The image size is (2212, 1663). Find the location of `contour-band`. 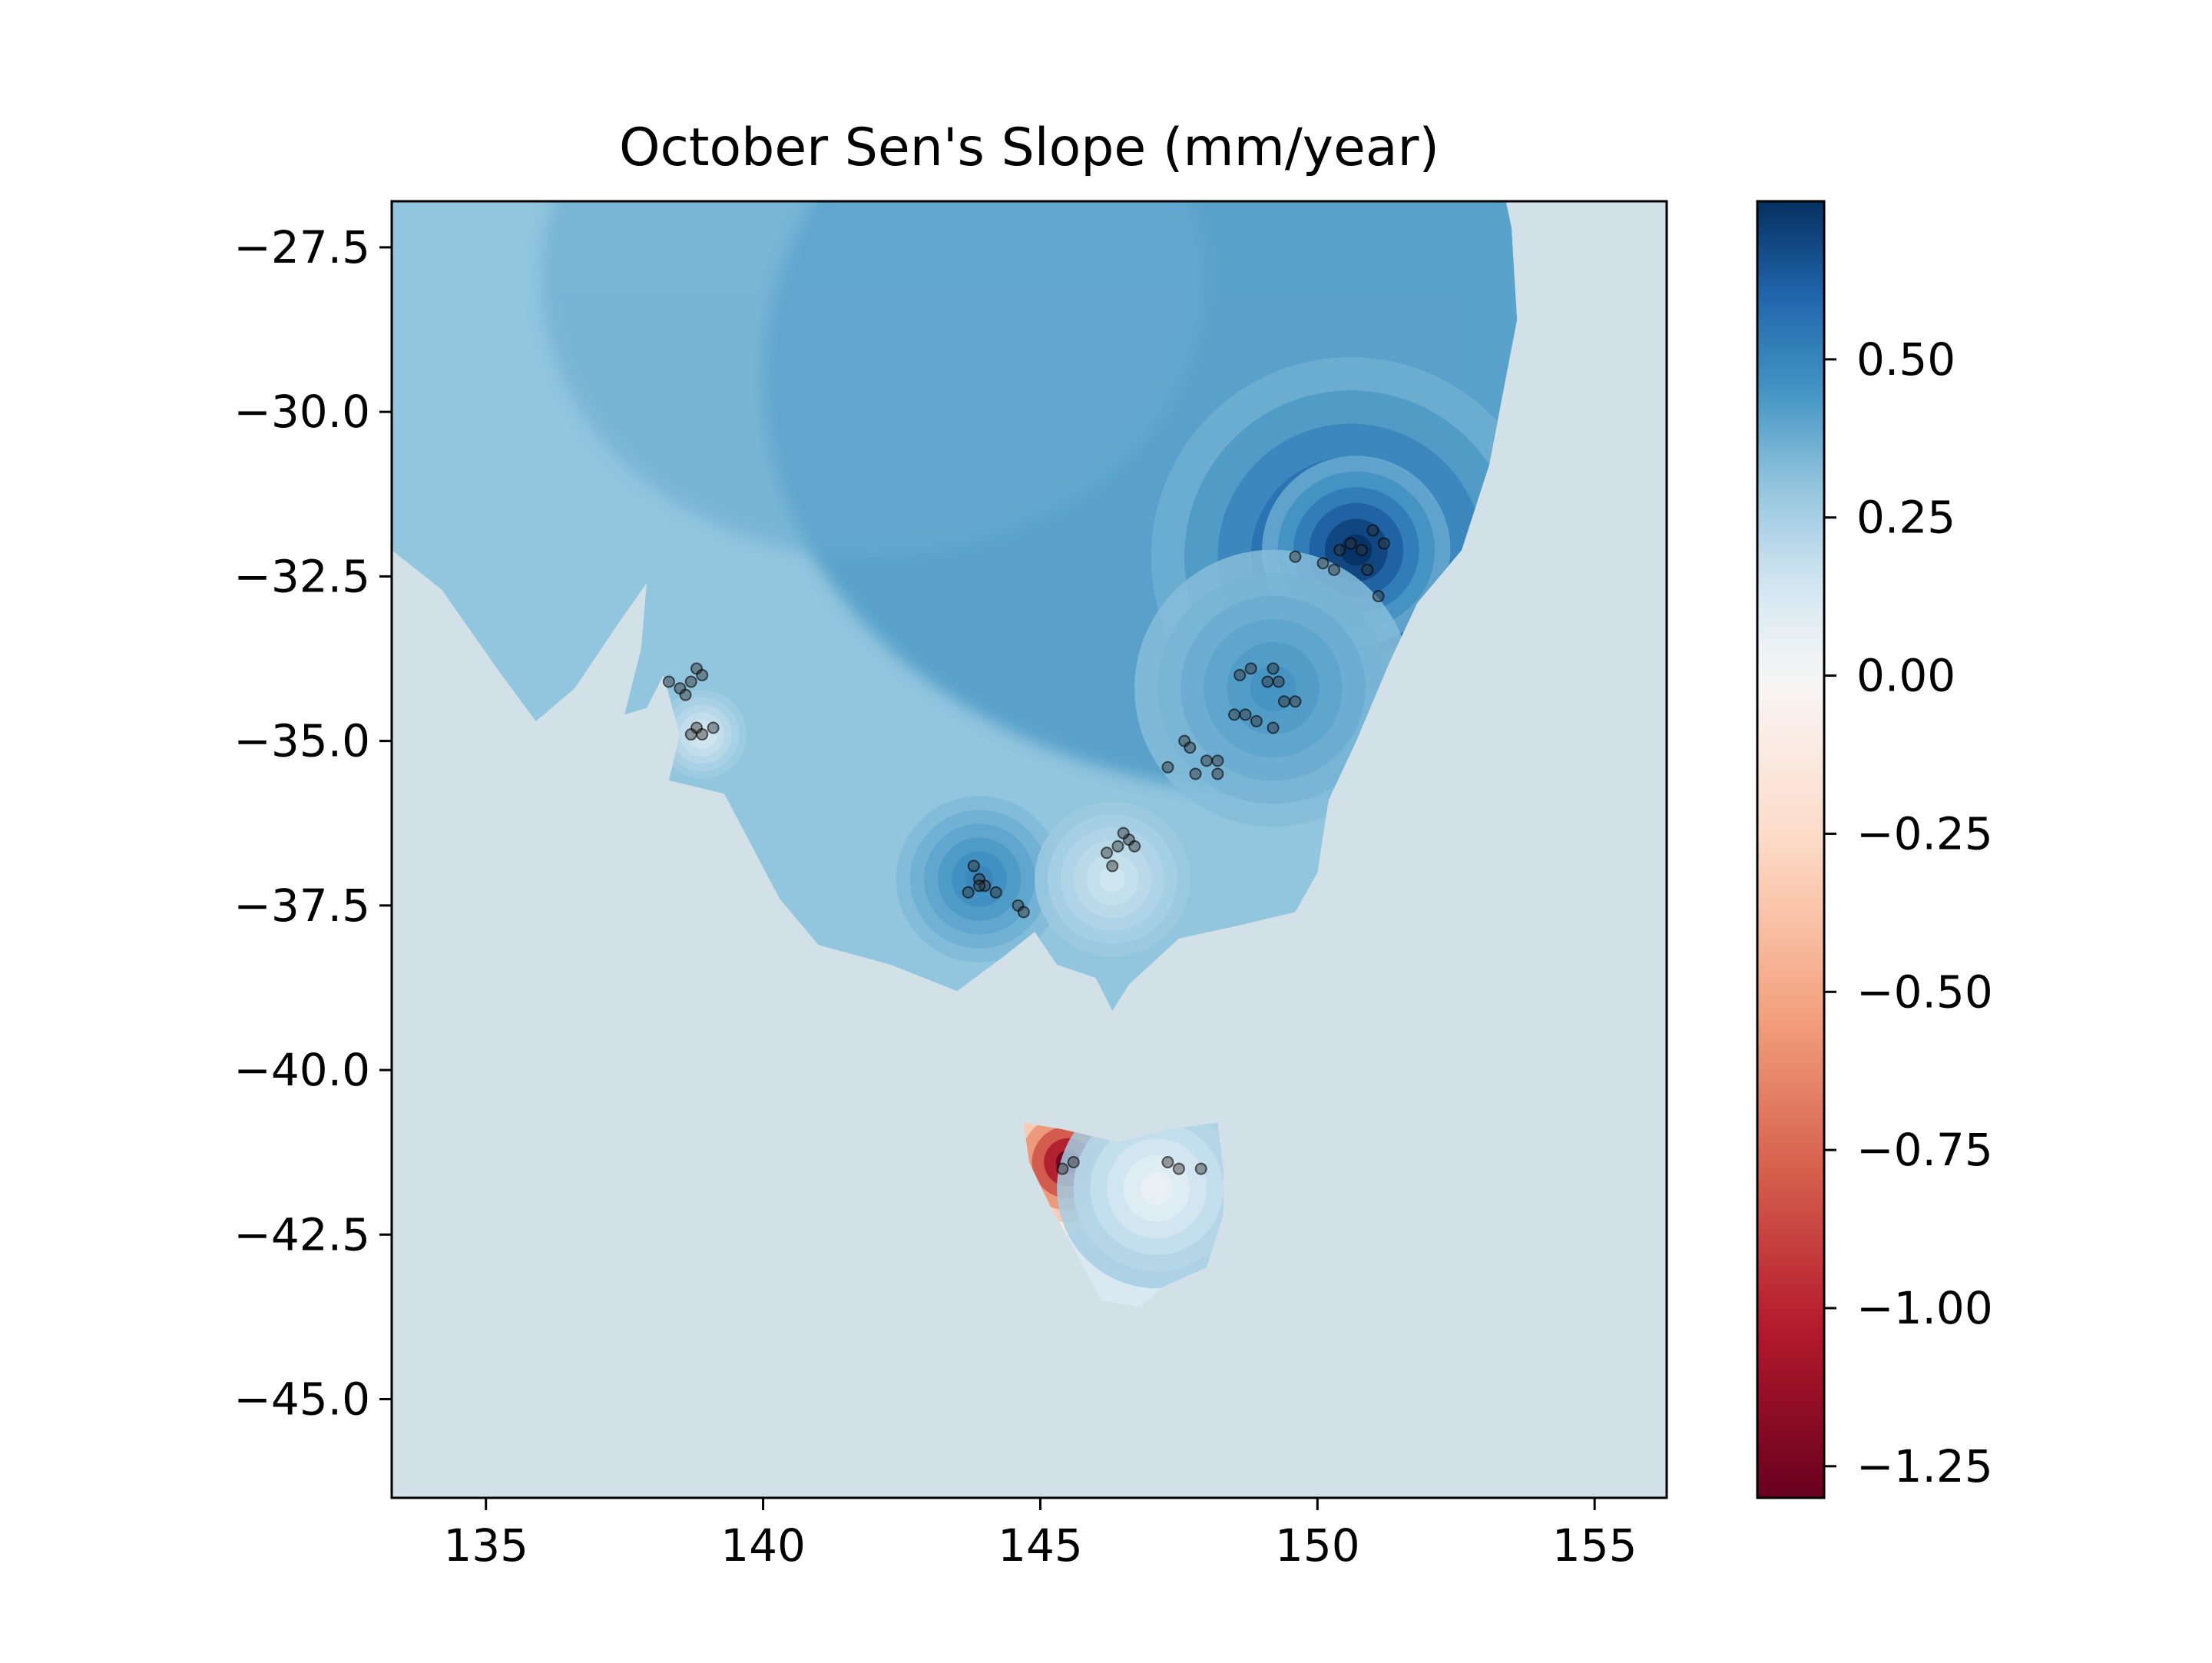

contour-band is located at coordinates (874, 379).